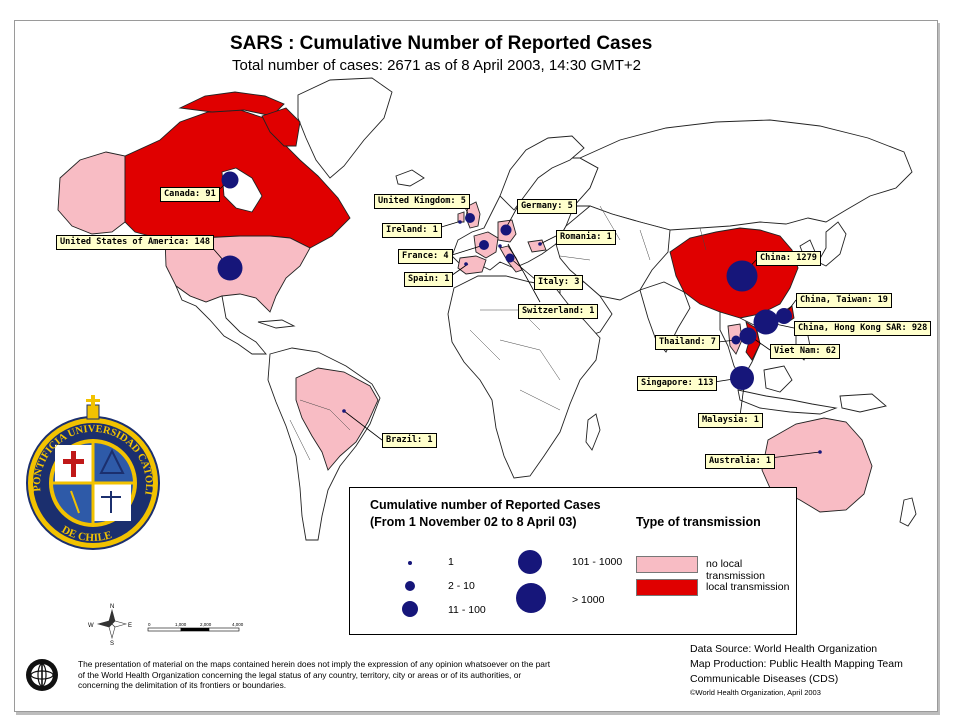 The image size is (960, 720). What do you see at coordinates (788, 258) in the screenshot?
I see `label-china: China: 1279` at bounding box center [788, 258].